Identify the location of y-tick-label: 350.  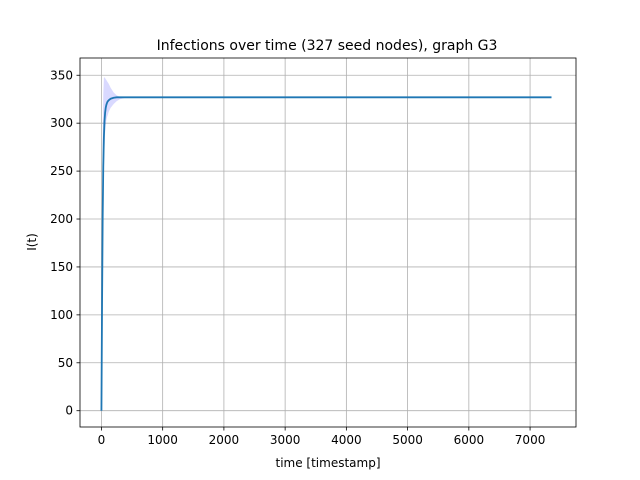
(61, 75).